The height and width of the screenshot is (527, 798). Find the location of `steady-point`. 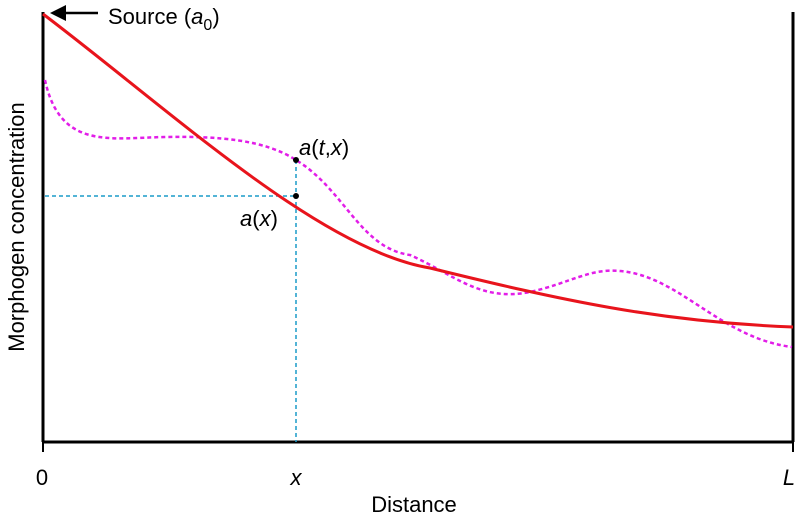

steady-point is located at coordinates (296, 196).